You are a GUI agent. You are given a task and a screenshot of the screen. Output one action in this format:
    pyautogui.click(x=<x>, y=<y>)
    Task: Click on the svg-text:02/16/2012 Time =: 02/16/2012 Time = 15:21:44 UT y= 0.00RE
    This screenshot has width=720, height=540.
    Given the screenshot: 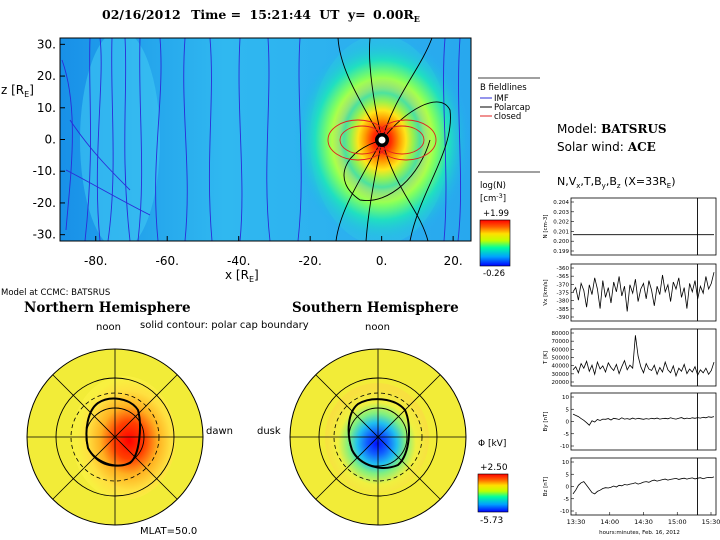 What is the action you would take?
    pyautogui.click(x=261, y=15)
    